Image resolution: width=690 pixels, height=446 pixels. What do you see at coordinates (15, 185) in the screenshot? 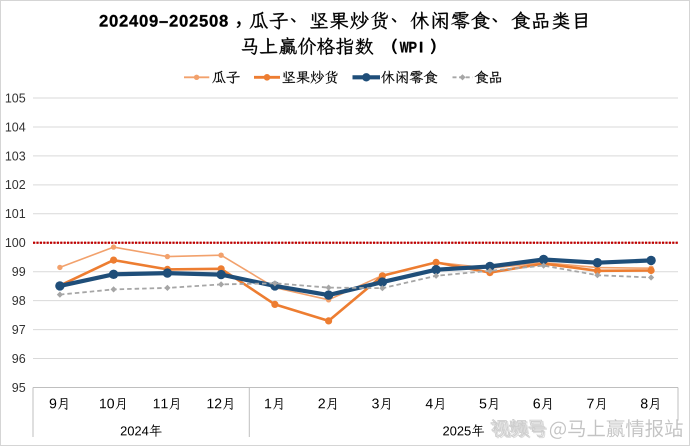
I see `svg-text: 102` at bounding box center [15, 185].